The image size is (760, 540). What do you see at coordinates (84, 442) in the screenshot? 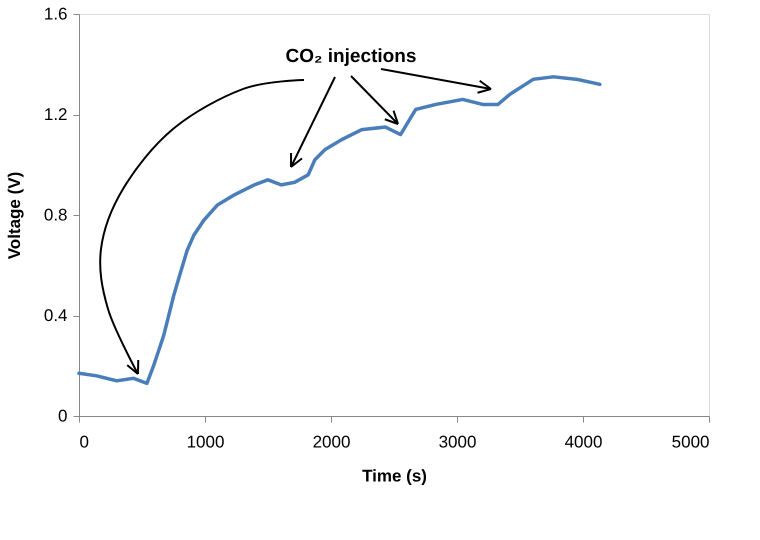
I see `x-tick-label: 0` at bounding box center [84, 442].